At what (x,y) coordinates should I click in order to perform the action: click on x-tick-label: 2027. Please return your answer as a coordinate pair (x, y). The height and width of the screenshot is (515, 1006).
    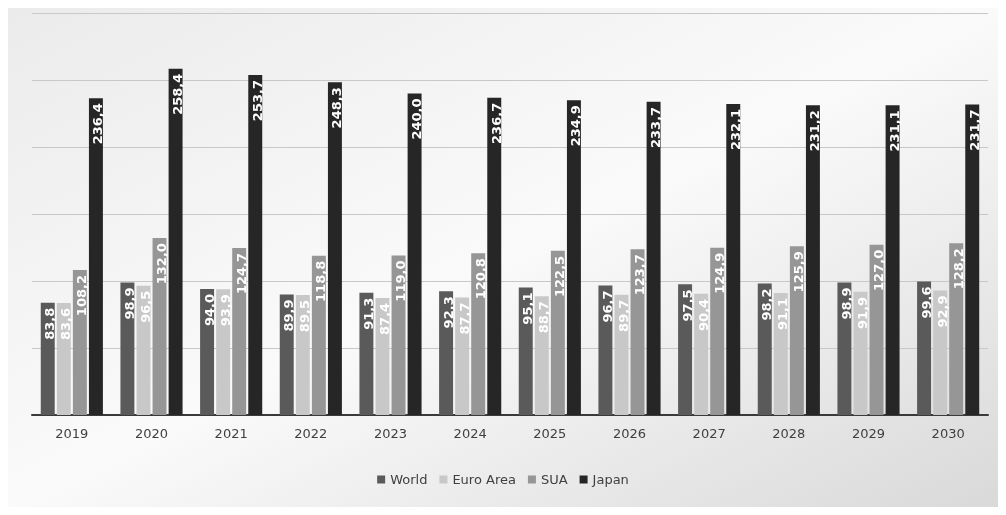
    Looking at the image, I should click on (709, 433).